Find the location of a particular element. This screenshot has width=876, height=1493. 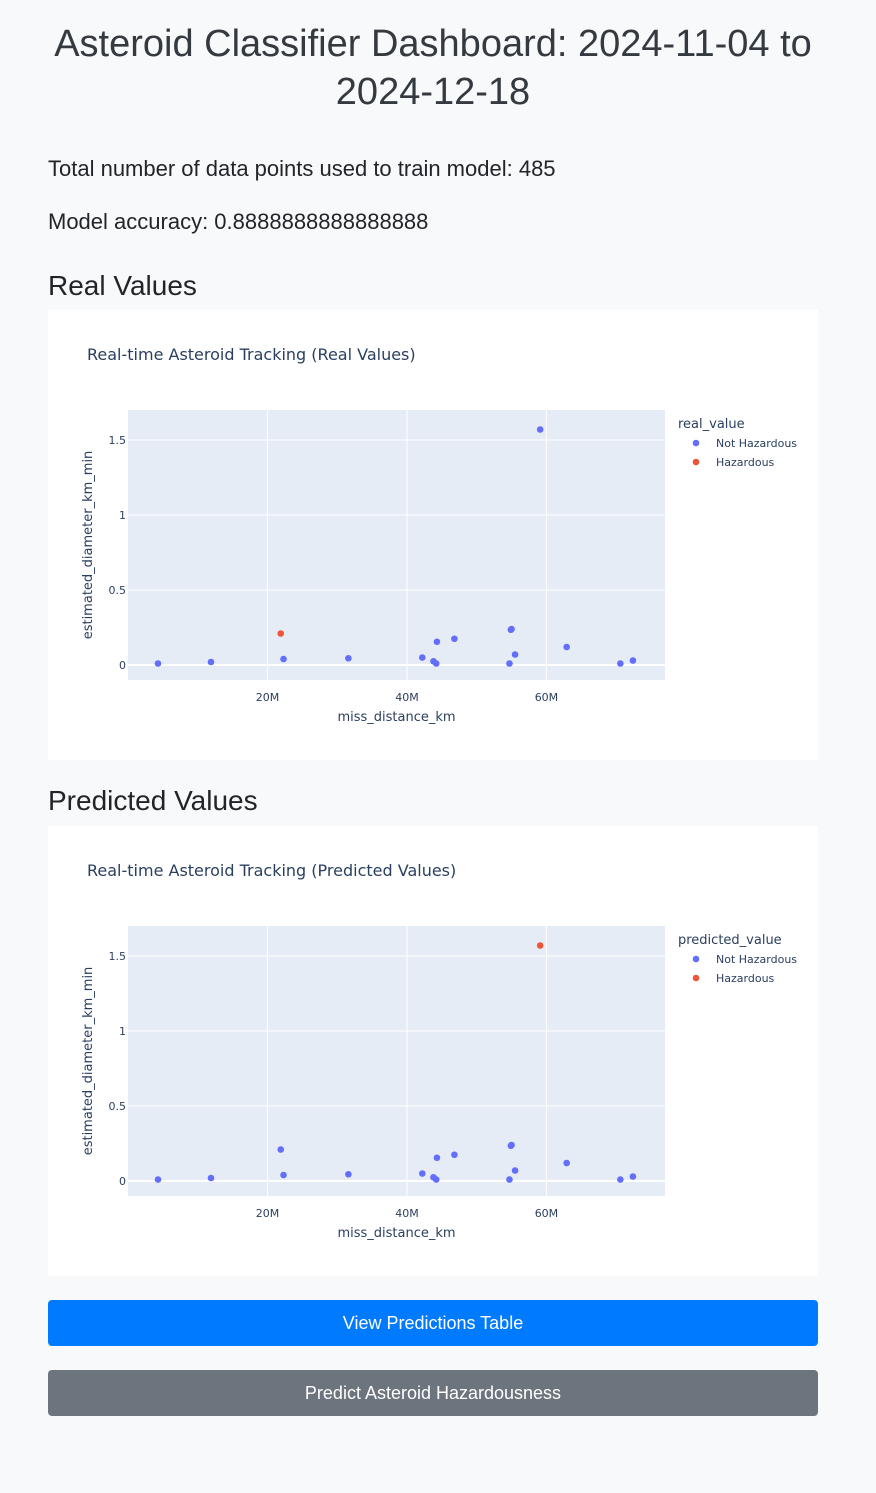

view-predictions-table-button: View Predictions Table is located at coordinates (433, 1323).